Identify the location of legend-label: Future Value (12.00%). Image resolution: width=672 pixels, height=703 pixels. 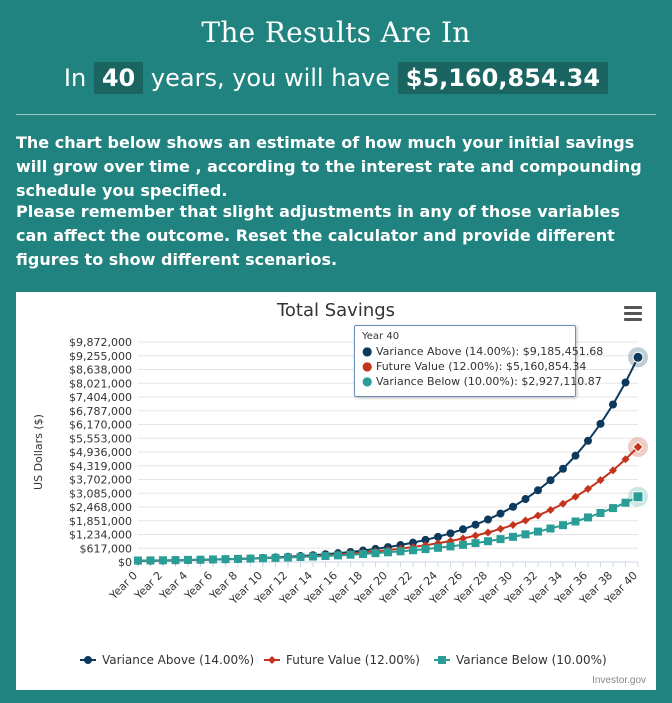
(353, 660).